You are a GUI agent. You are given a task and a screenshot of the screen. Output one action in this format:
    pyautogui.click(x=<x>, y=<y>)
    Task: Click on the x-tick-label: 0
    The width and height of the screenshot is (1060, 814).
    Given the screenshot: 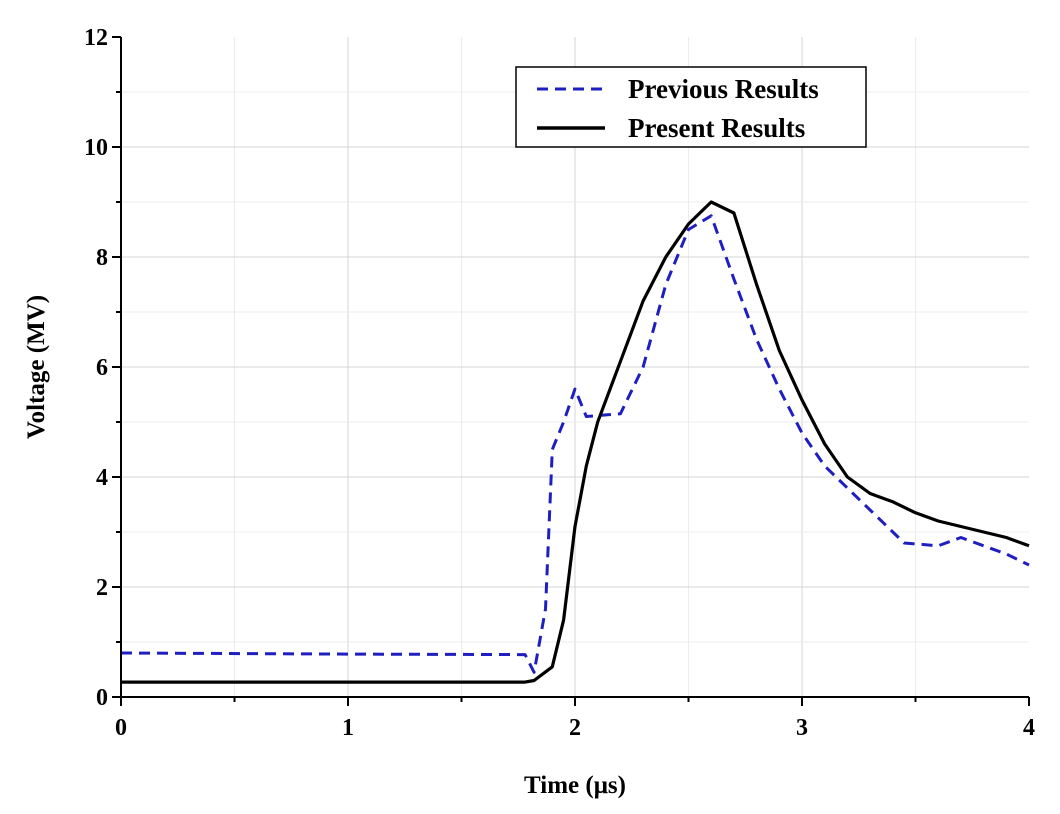 What is the action you would take?
    pyautogui.click(x=121, y=728)
    